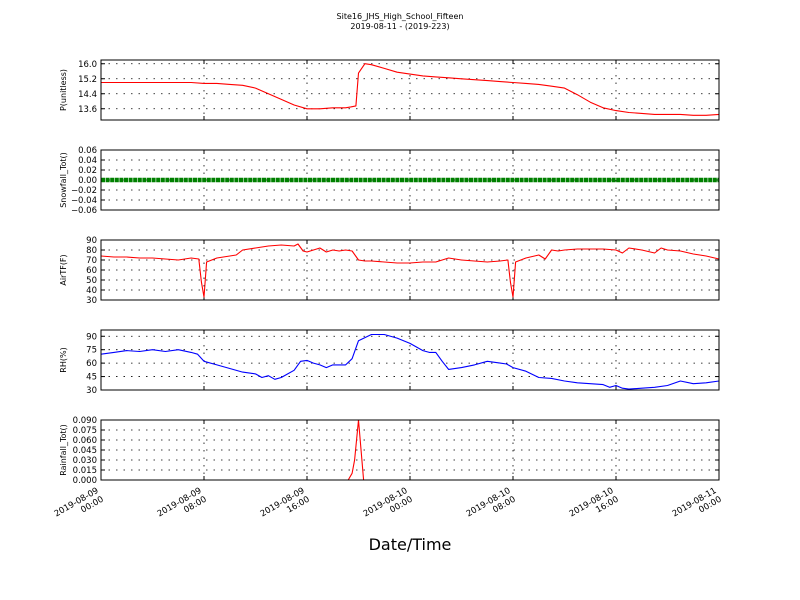 The width and height of the screenshot is (800, 600). Describe the element at coordinates (87, 95) in the screenshot. I see `y-tick-label: 14.4` at that location.